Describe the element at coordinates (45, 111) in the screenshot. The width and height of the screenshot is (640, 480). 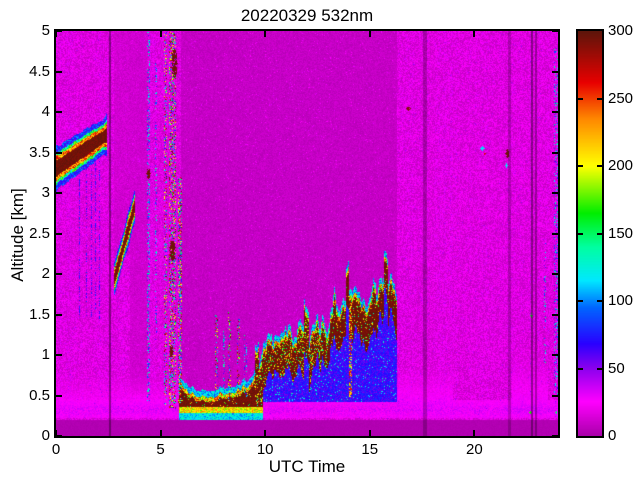
I see `y-tick-label: 4` at that location.